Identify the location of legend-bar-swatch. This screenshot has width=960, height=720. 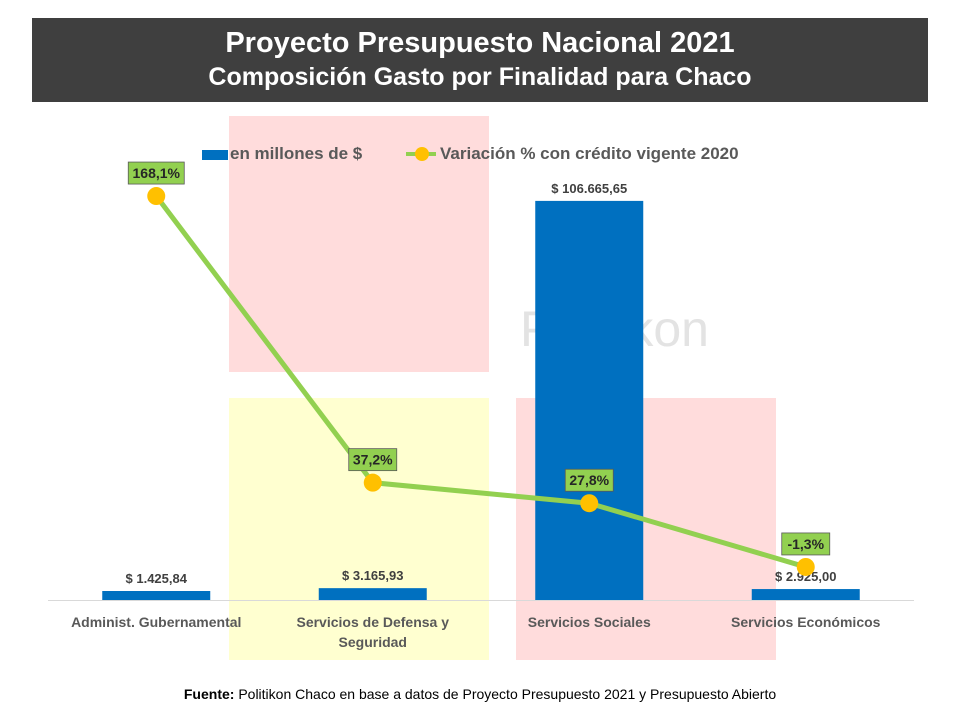
(215, 155).